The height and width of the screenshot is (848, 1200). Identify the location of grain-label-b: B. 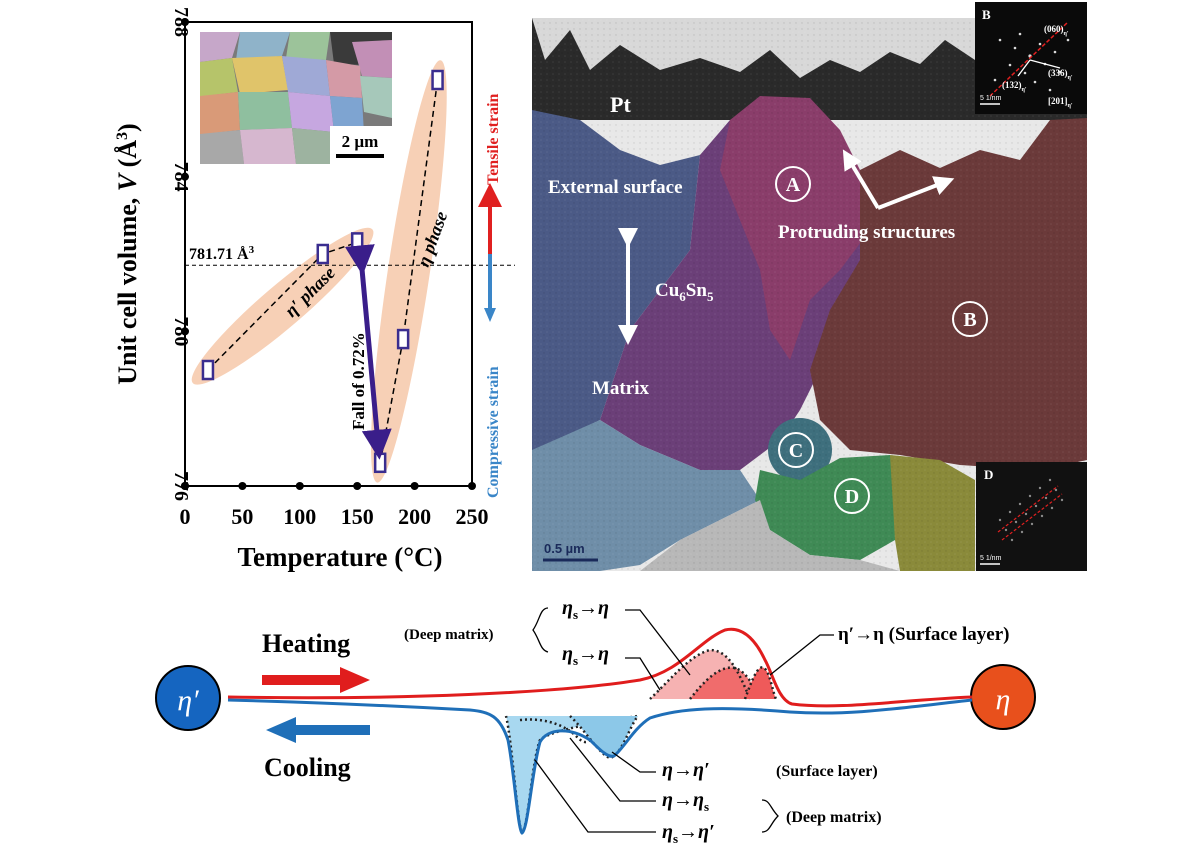
(970, 319).